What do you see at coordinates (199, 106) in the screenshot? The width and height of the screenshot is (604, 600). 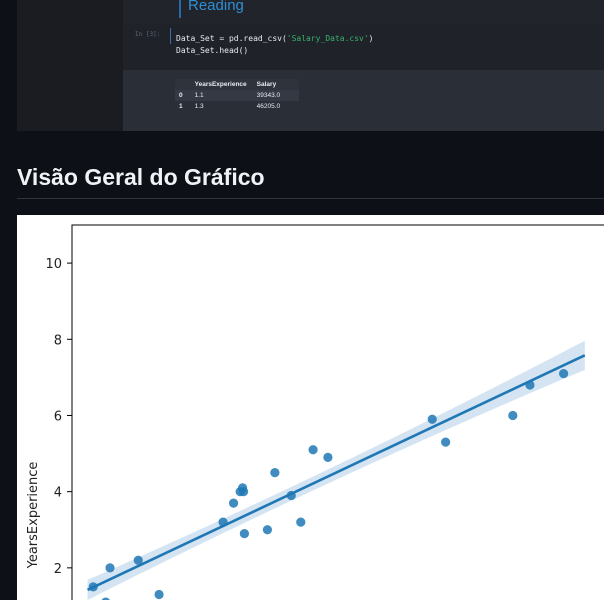 I see `table-cell: 1.3` at bounding box center [199, 106].